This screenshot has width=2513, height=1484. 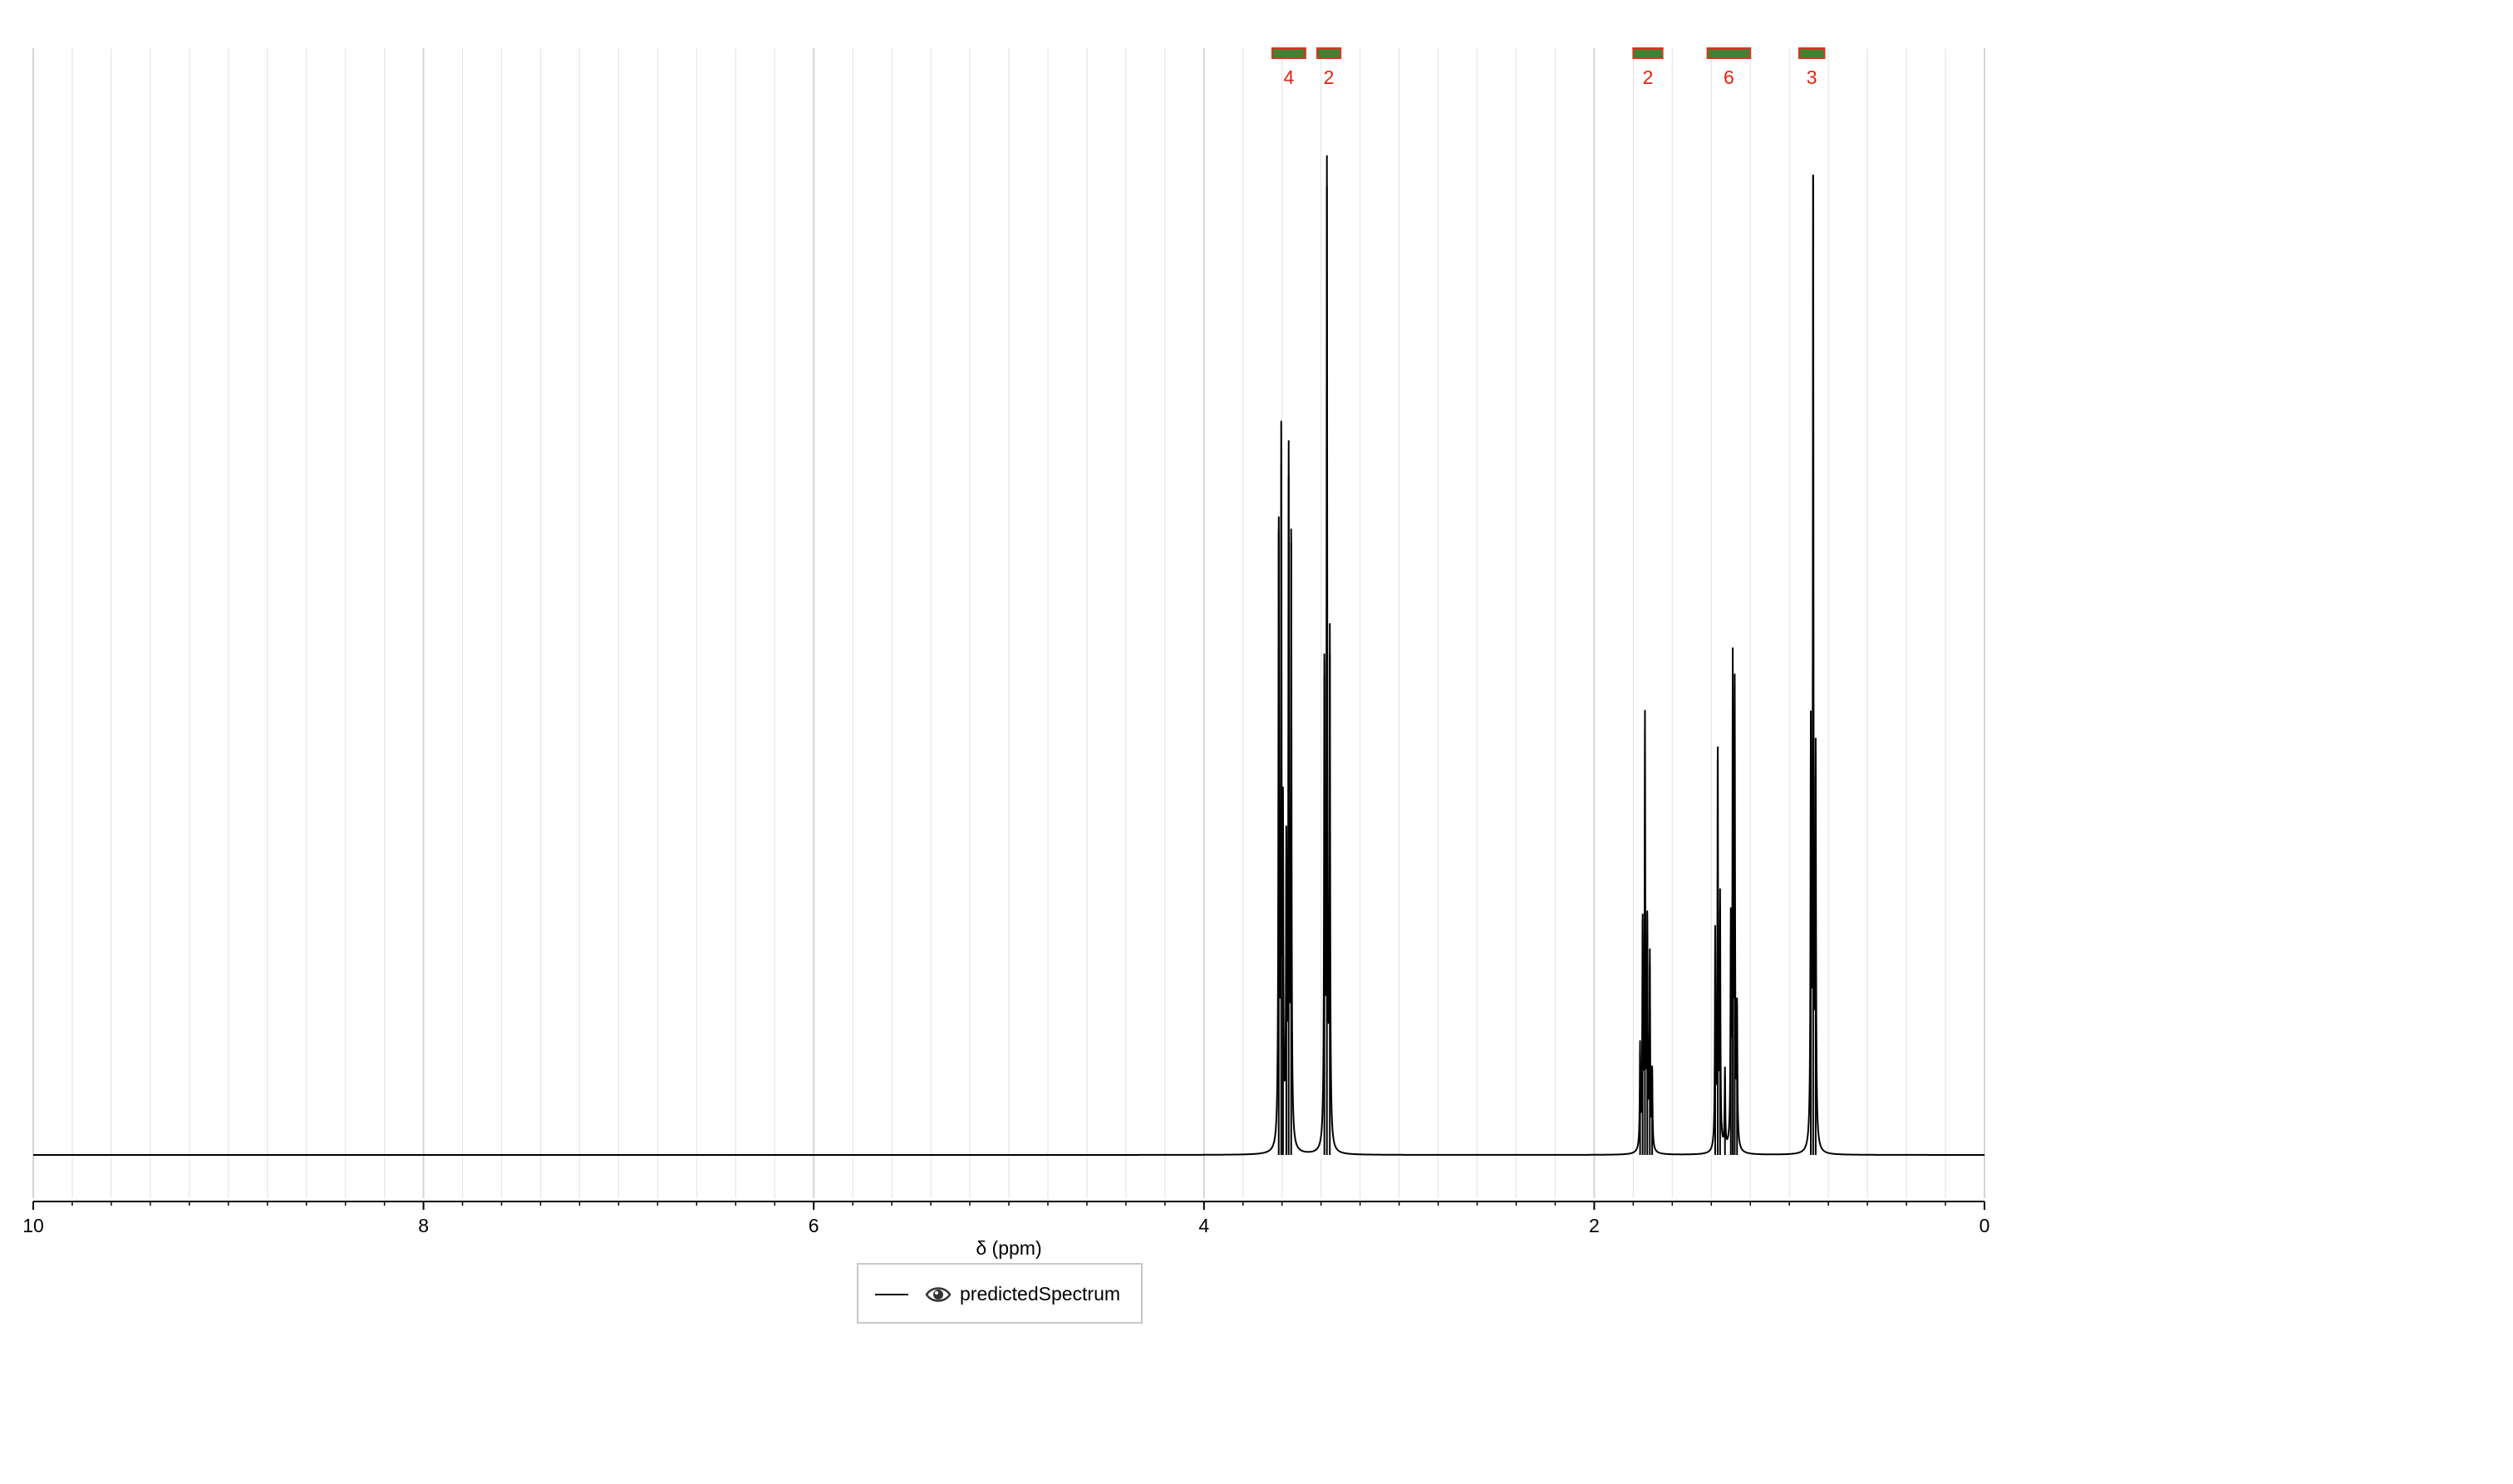 What do you see at coordinates (814, 1225) in the screenshot?
I see `x-tick-label: 6` at bounding box center [814, 1225].